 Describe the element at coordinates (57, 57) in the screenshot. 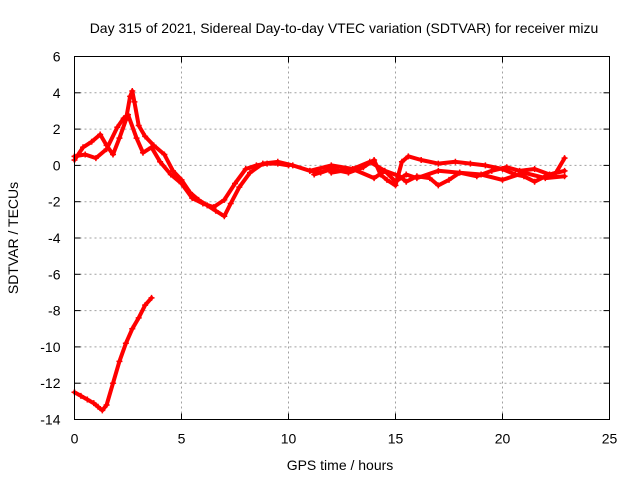

I see `y-tick-label: 6` at that location.